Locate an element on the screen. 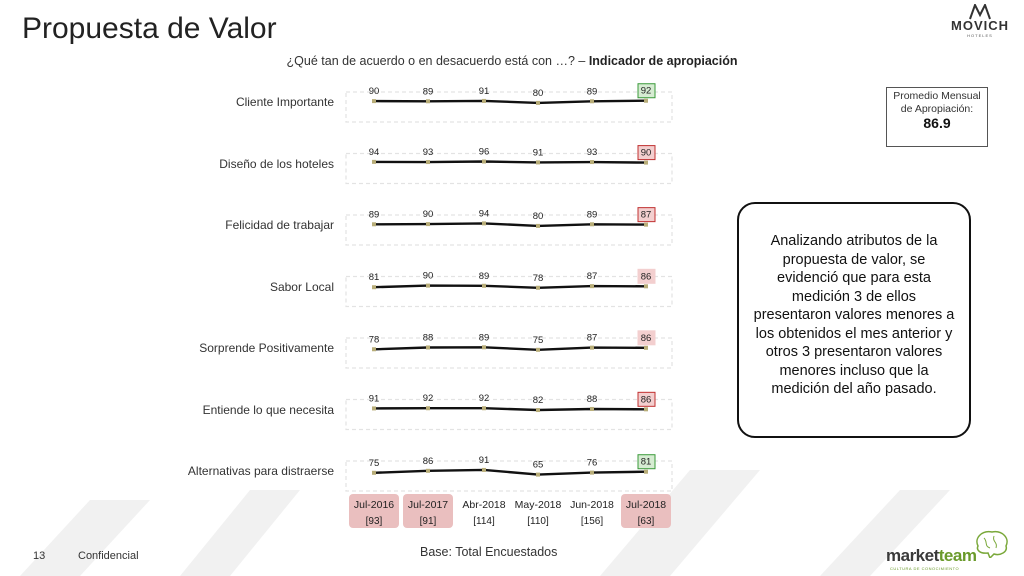 This screenshot has width=1024, height=576. page-title: Propuesta de Valor is located at coordinates (149, 28).